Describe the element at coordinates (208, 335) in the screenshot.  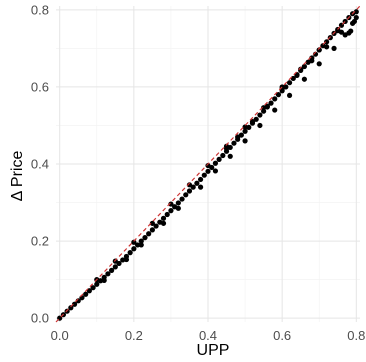
I see `x-tick-label: 0.4` at that location.